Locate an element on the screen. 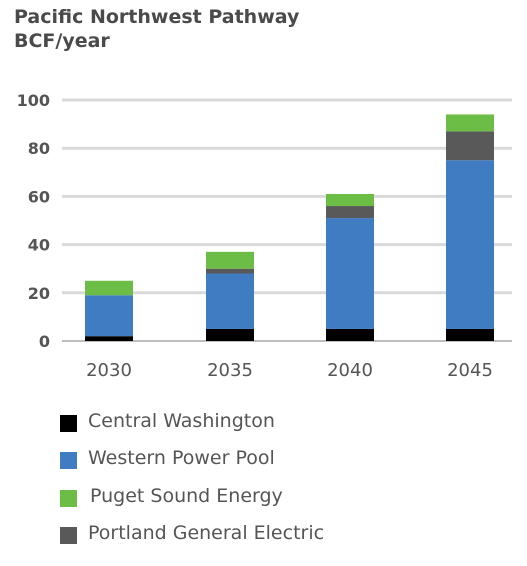 Image resolution: width=527 pixels, height=566 pixels. x-tick-label: 2045 is located at coordinates (470, 370).